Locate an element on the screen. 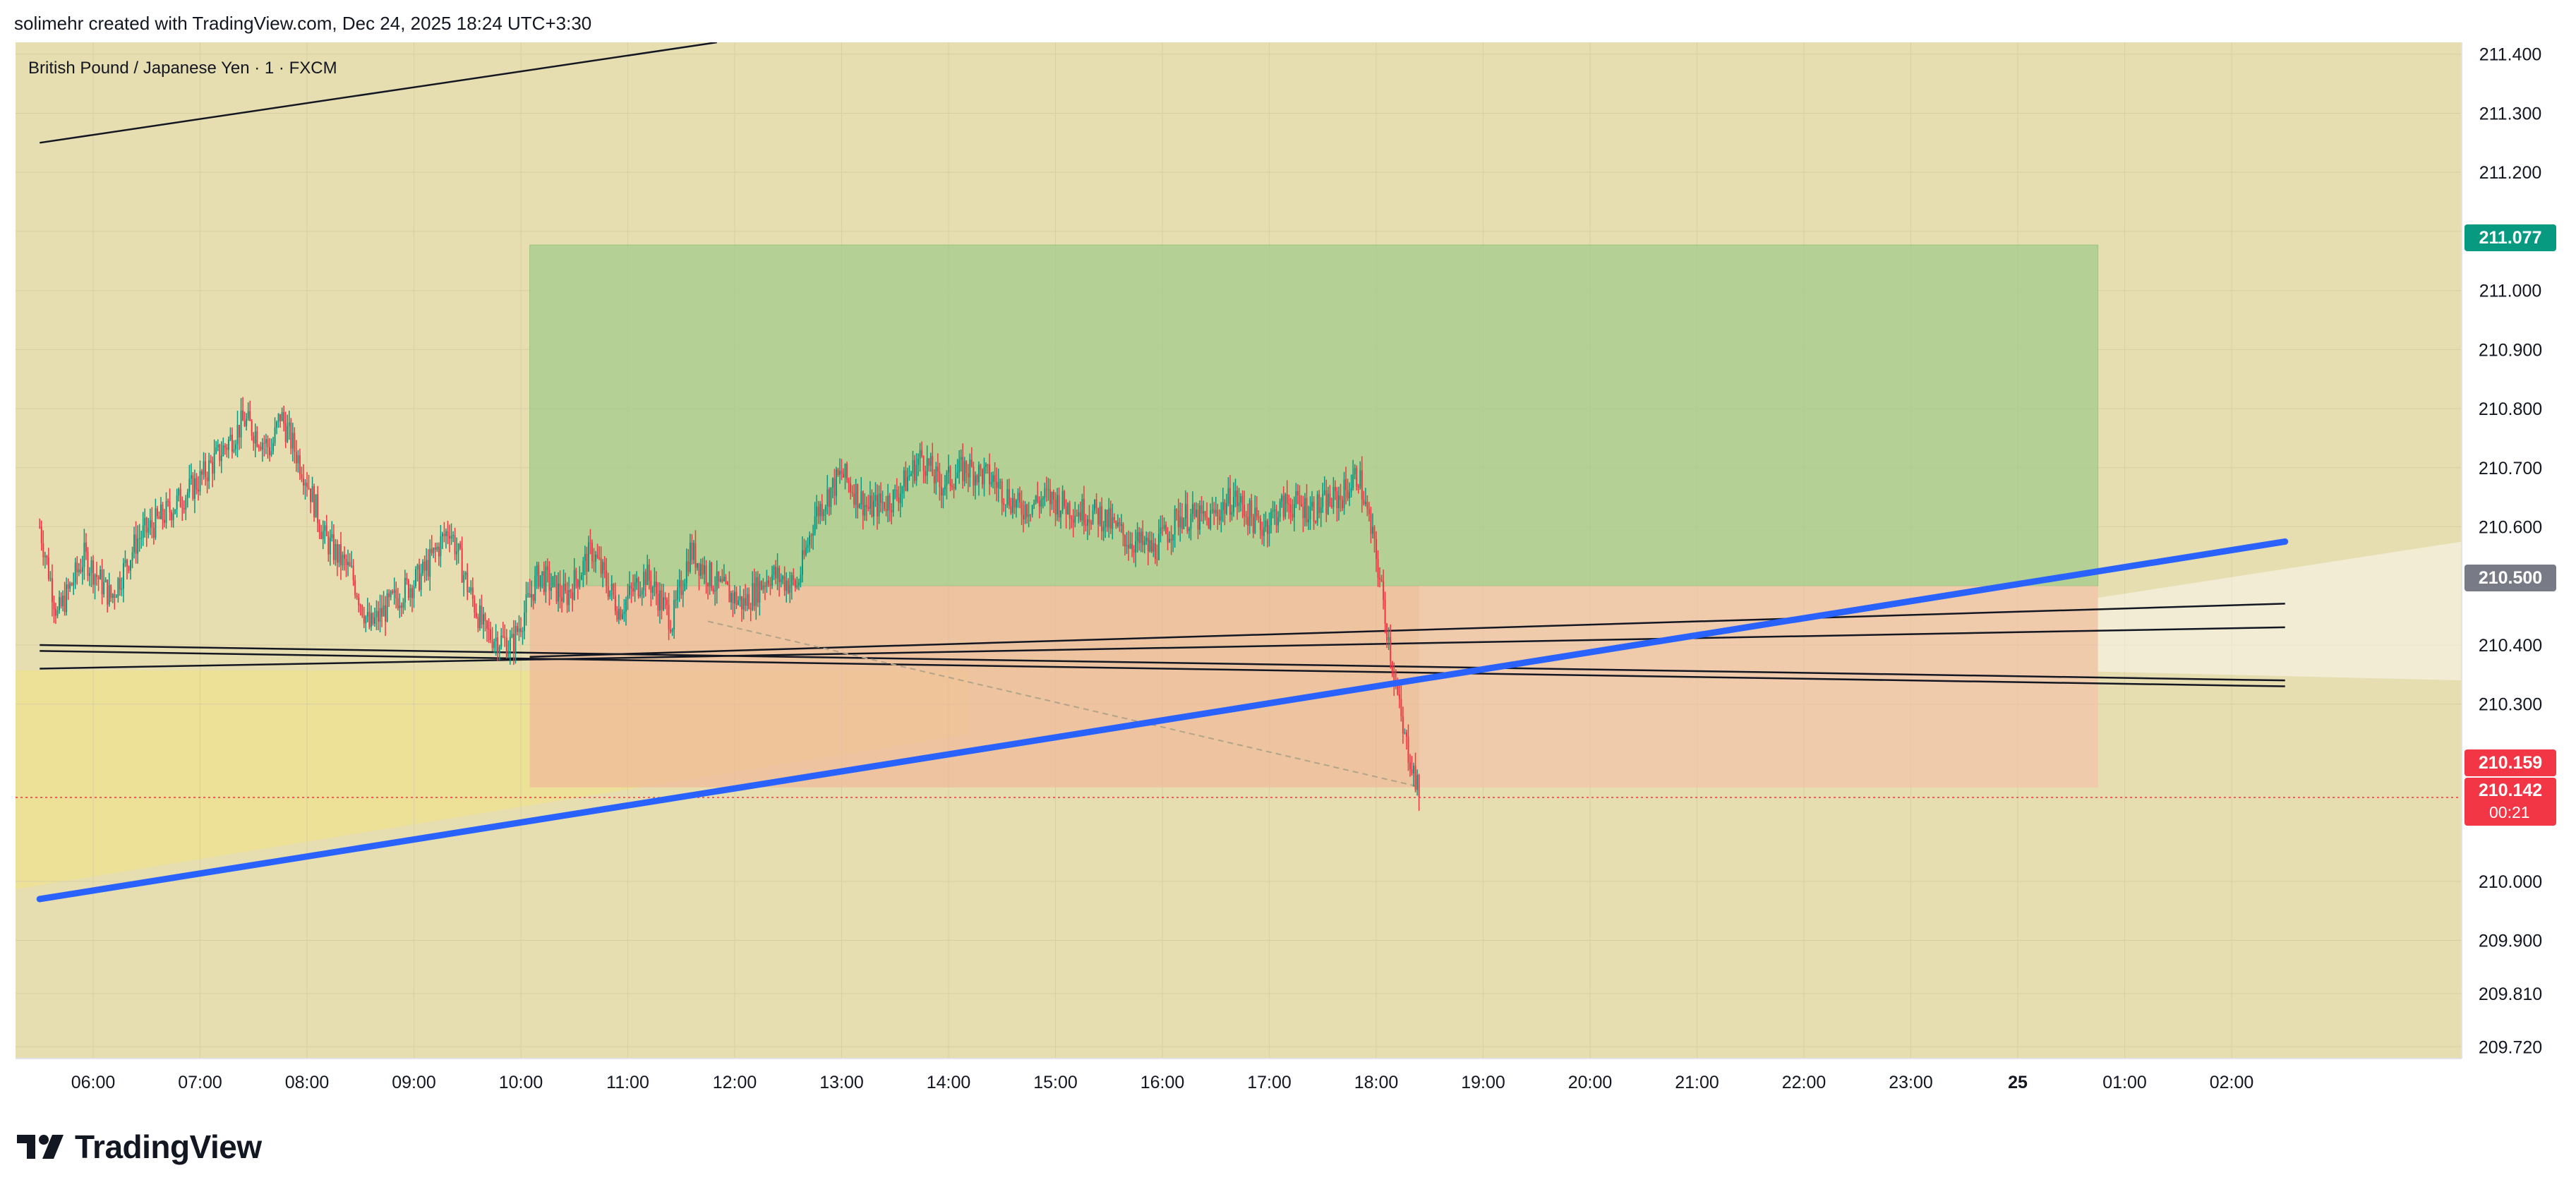 Image resolution: width=2576 pixels, height=1199 pixels. time-axis is located at coordinates (1239, 1080).